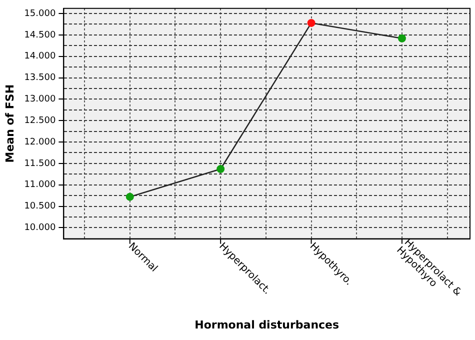  I want to click on y-axis-title: Mean of FSH, so click(9, 123).